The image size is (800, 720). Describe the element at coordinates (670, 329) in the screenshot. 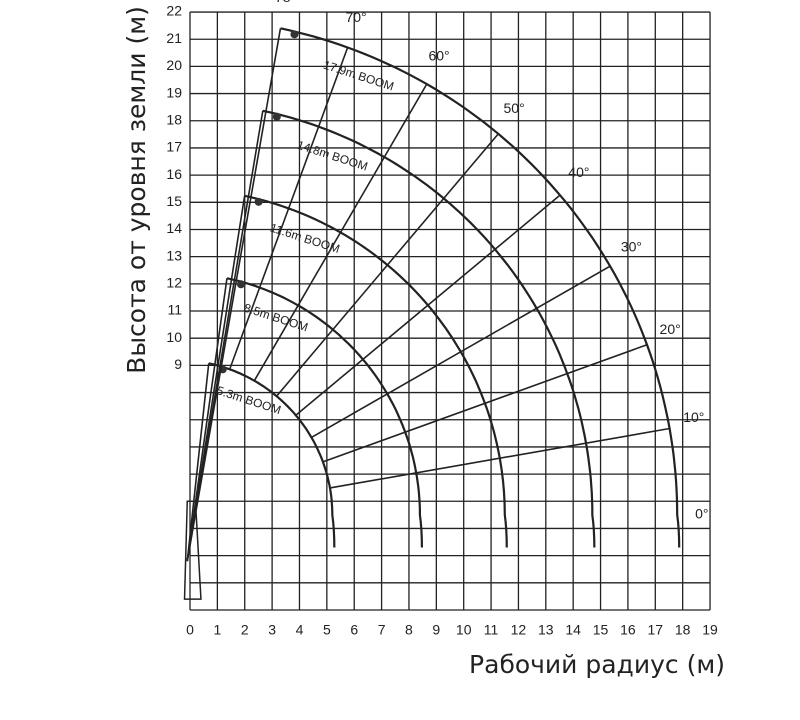

I see `angle-label: 20°` at that location.